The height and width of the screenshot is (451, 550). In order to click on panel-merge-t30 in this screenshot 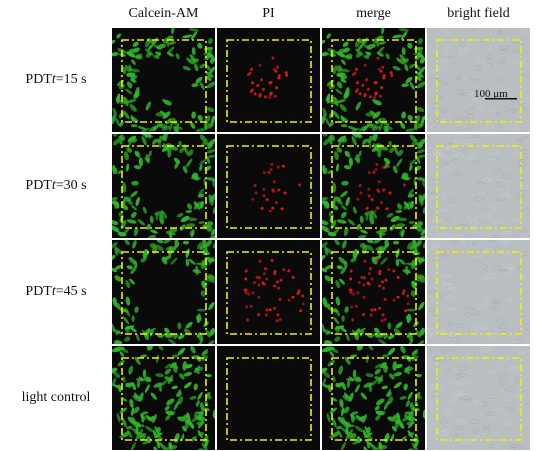, I will do `click(373, 186)`.